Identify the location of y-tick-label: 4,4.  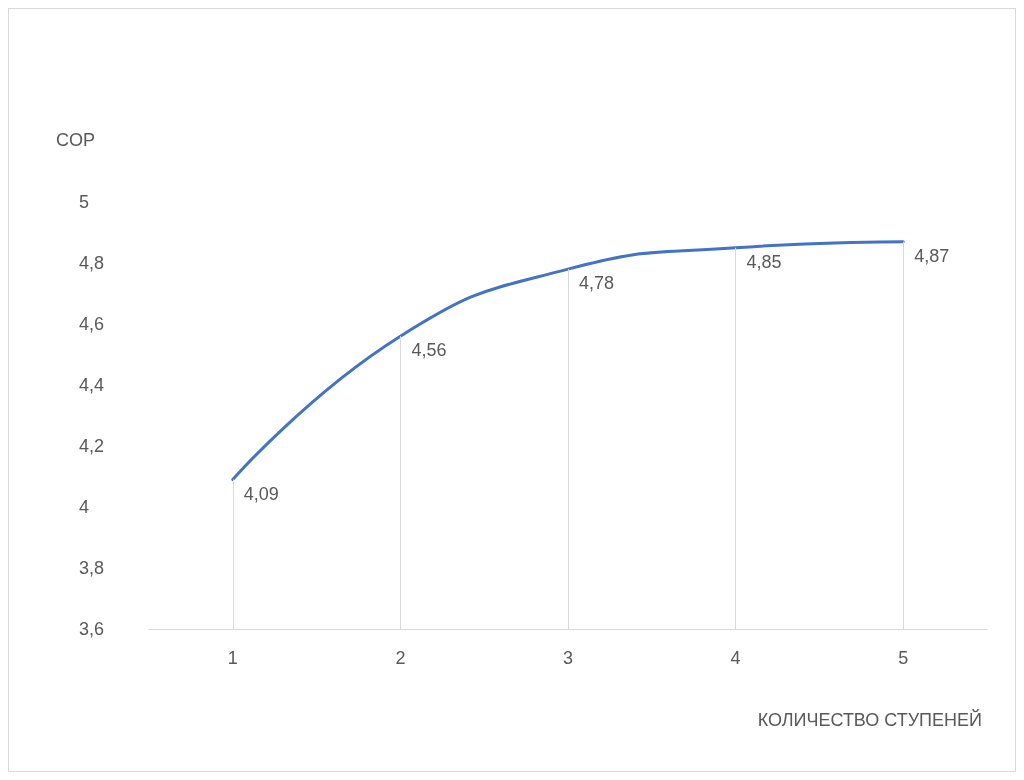
(92, 385).